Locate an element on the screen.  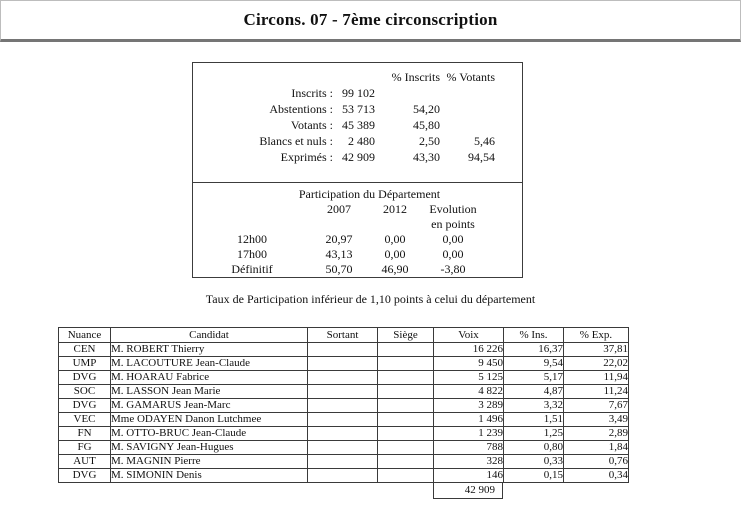
col-header-candidat: Candidat is located at coordinates (209, 335).